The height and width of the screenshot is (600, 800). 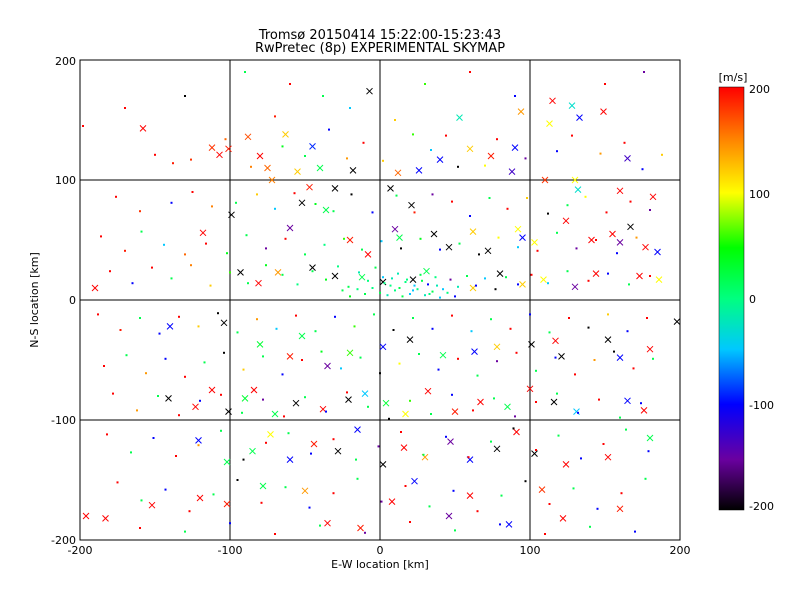 I want to click on x-tick-label: 200, so click(x=680, y=550).